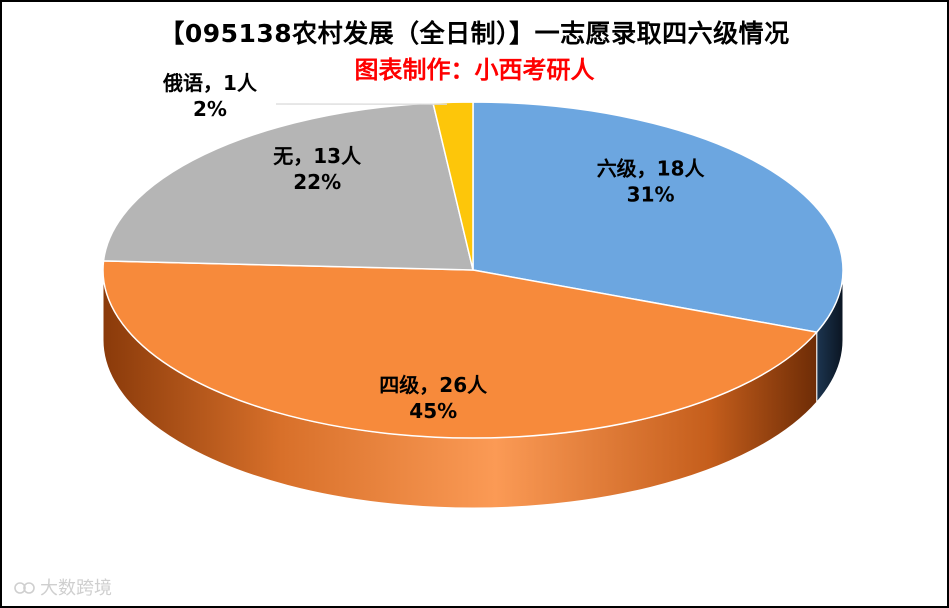 The image size is (949, 608). I want to click on watermark: 大数跨境, so click(63, 587).